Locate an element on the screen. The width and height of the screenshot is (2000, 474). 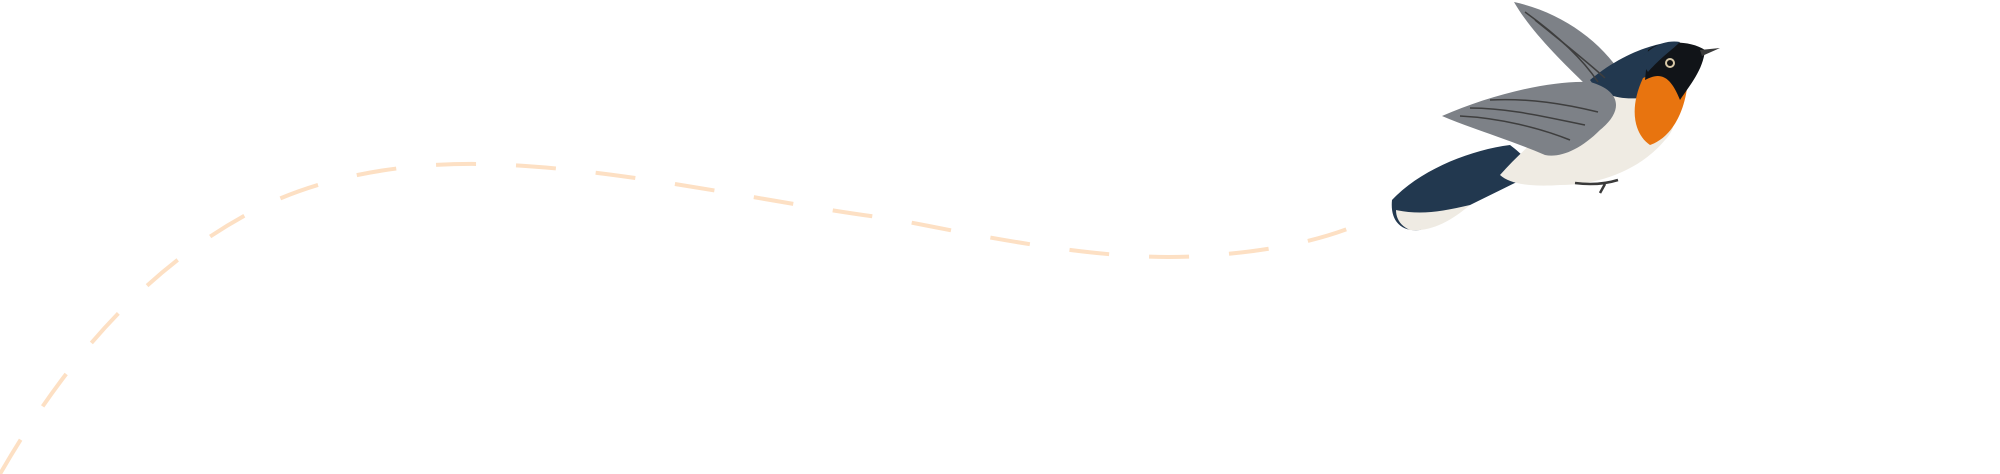
bird-pupil is located at coordinates (1670, 63).